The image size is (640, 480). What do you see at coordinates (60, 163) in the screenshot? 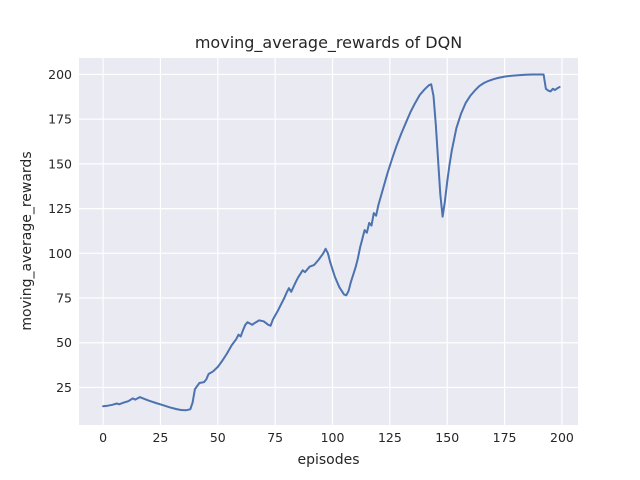
I see `y-tick-label: 150` at bounding box center [60, 163].